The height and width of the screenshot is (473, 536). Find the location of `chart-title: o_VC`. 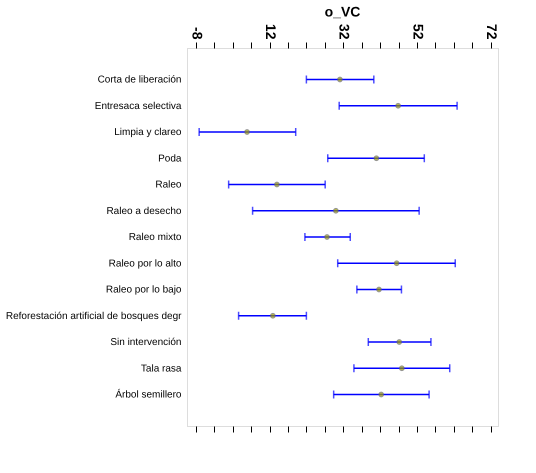

chart-title: o_VC is located at coordinates (342, 11).